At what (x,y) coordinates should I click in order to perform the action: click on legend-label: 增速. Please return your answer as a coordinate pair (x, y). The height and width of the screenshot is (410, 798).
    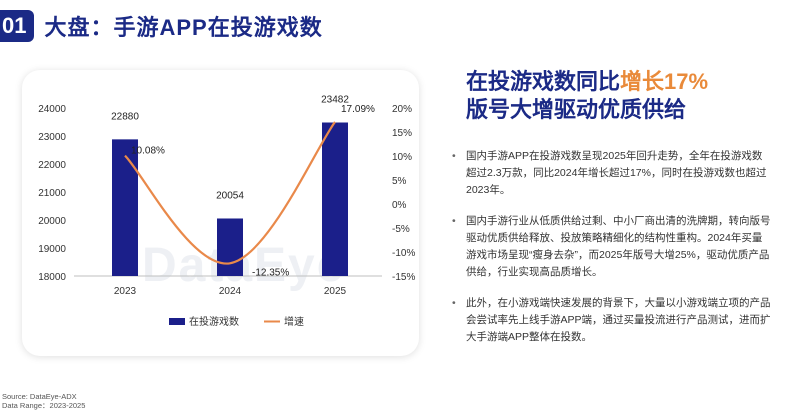
    Looking at the image, I should click on (294, 321).